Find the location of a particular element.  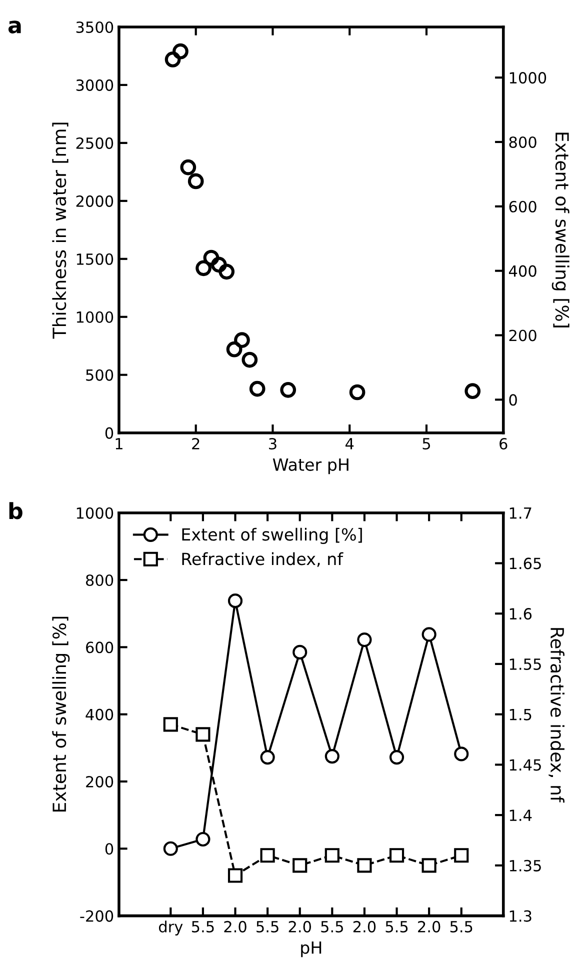

y-tick-label: -200 is located at coordinates (97, 916).